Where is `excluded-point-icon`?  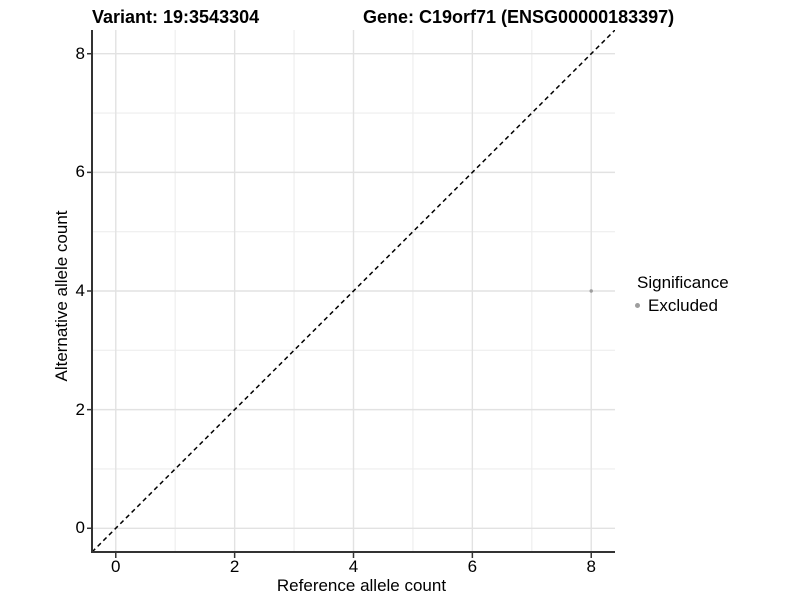 excluded-point-icon is located at coordinates (637, 305).